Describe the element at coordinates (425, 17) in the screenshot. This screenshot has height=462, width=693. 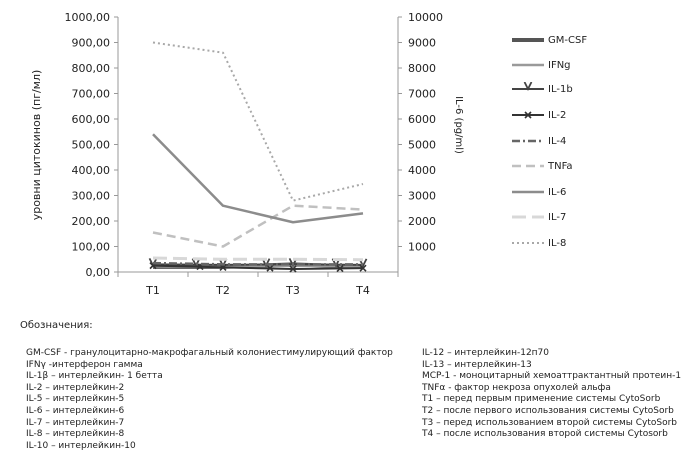
I see `y-tick-label-right: 10000` at that location.